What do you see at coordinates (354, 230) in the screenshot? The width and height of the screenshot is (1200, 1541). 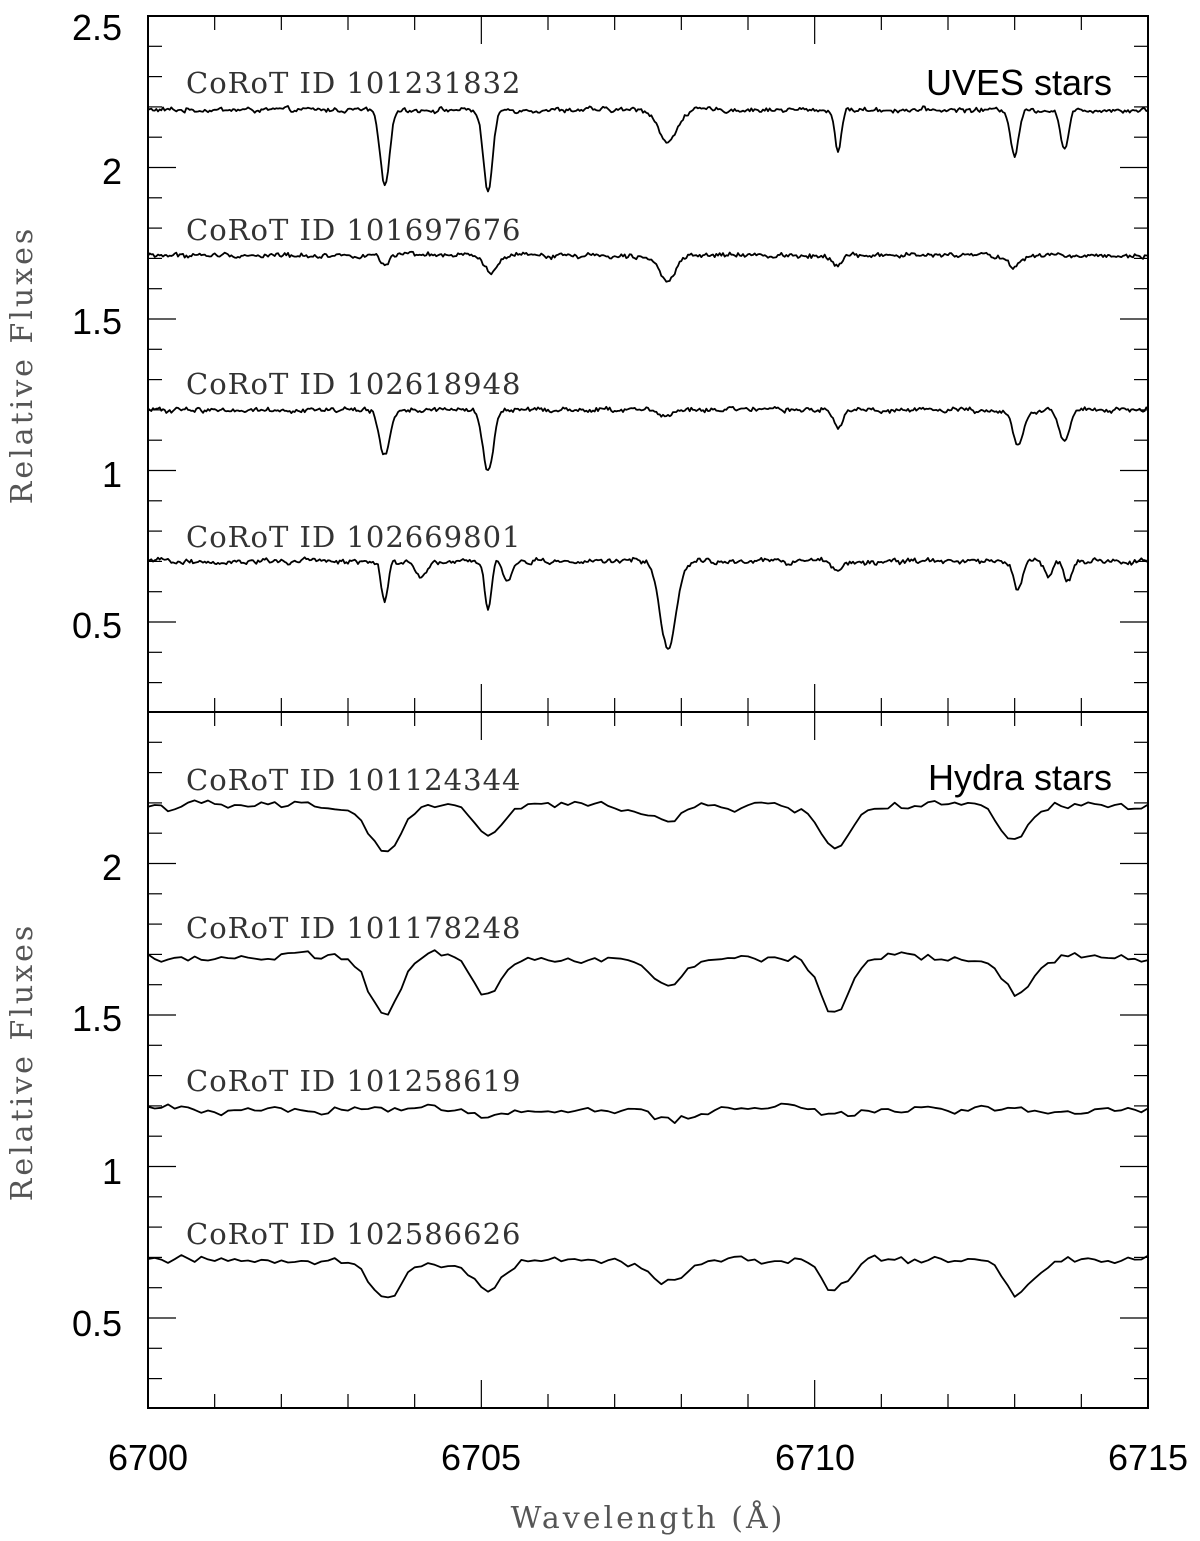 I see `uves-series-label-2: CoRoT ID 101697676` at bounding box center [354, 230].